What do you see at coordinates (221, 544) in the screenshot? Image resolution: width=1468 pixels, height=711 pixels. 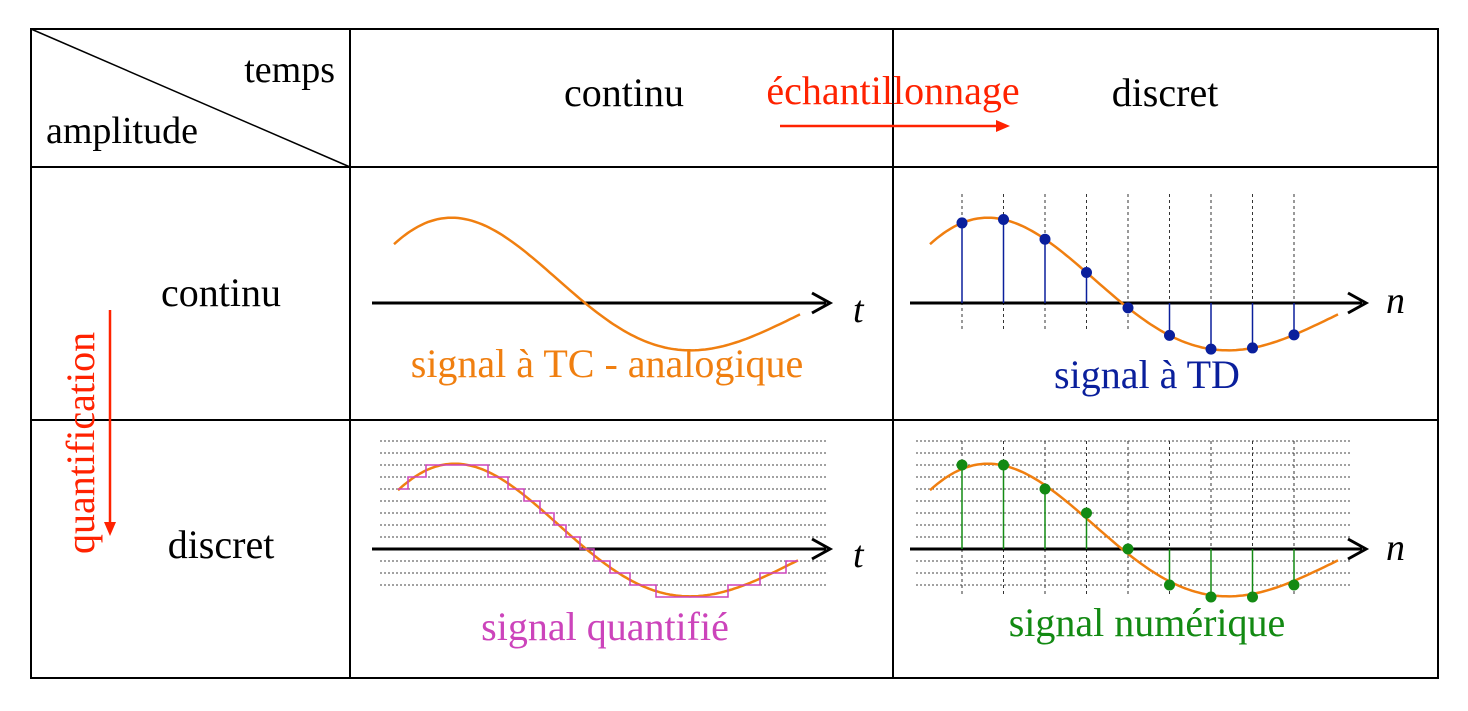 I see `row-header-discrete: discret` at bounding box center [221, 544].